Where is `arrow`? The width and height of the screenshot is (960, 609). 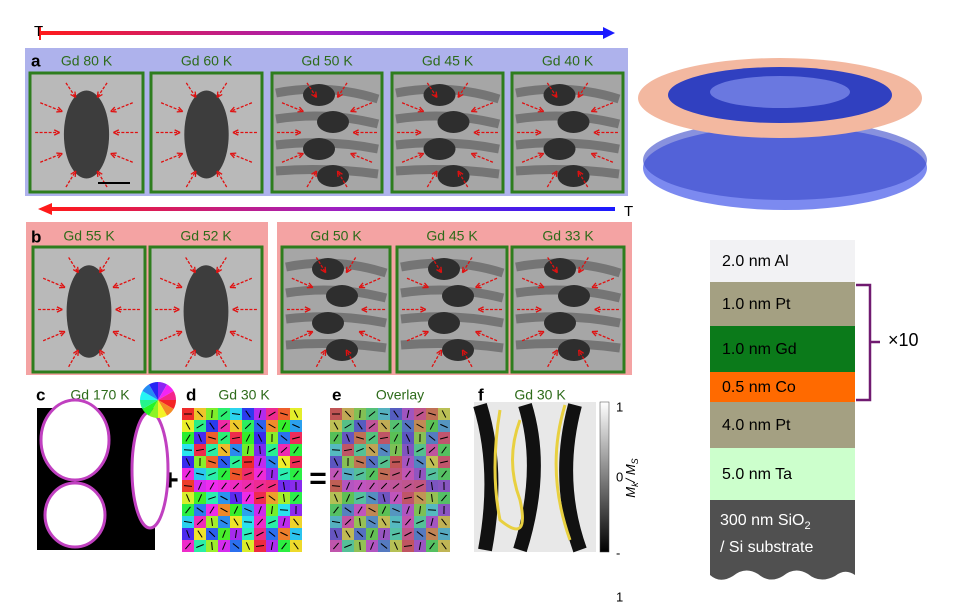 arrow is located at coordinates (322, 33).